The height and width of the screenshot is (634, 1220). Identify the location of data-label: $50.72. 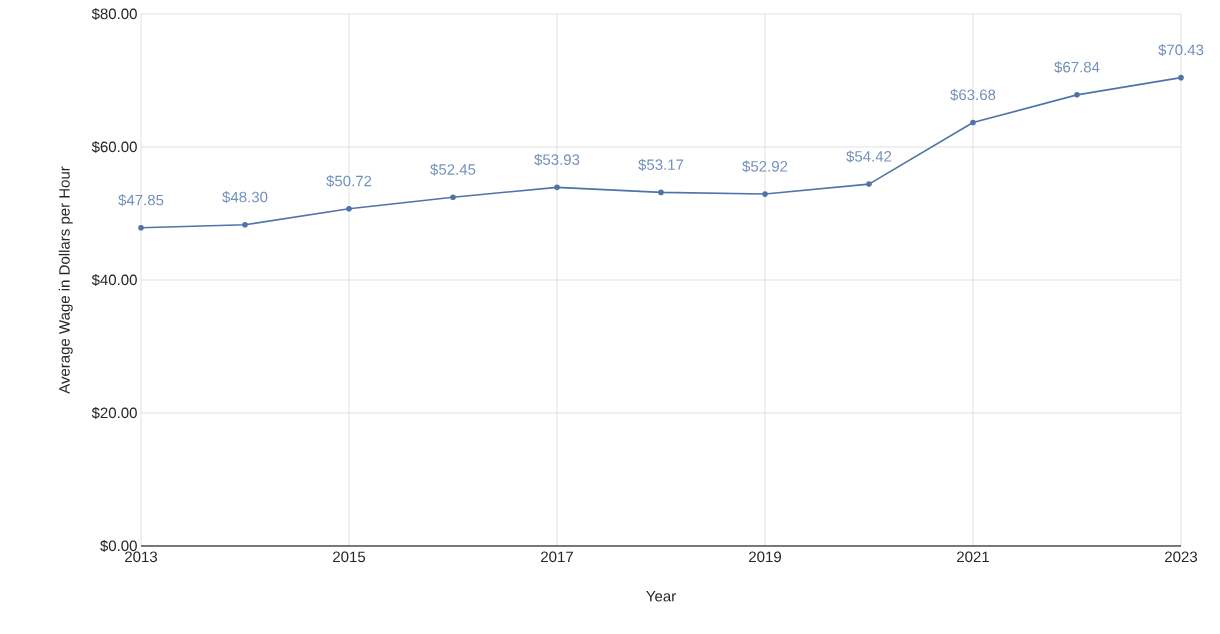
(349, 181).